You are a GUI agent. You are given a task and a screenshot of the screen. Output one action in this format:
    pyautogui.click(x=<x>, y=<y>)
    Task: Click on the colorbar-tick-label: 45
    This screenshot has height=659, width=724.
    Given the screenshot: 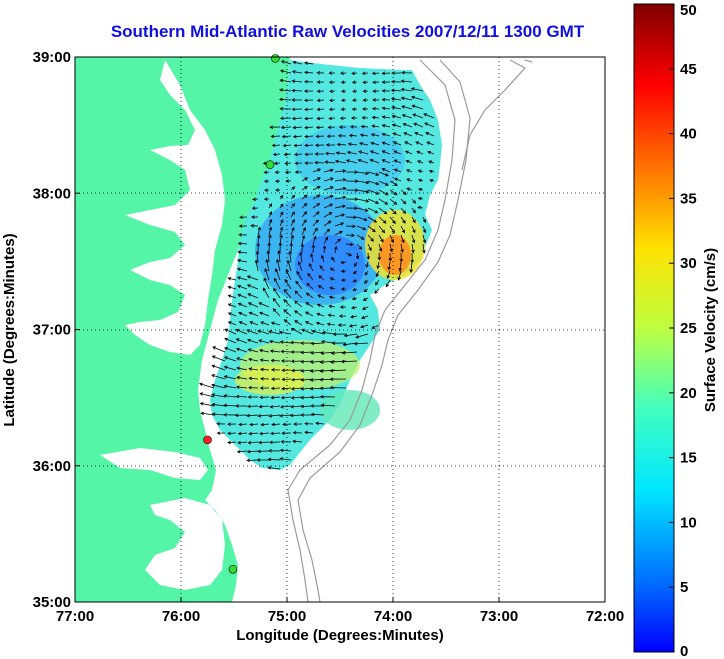 What is the action you would take?
    pyautogui.click(x=688, y=69)
    